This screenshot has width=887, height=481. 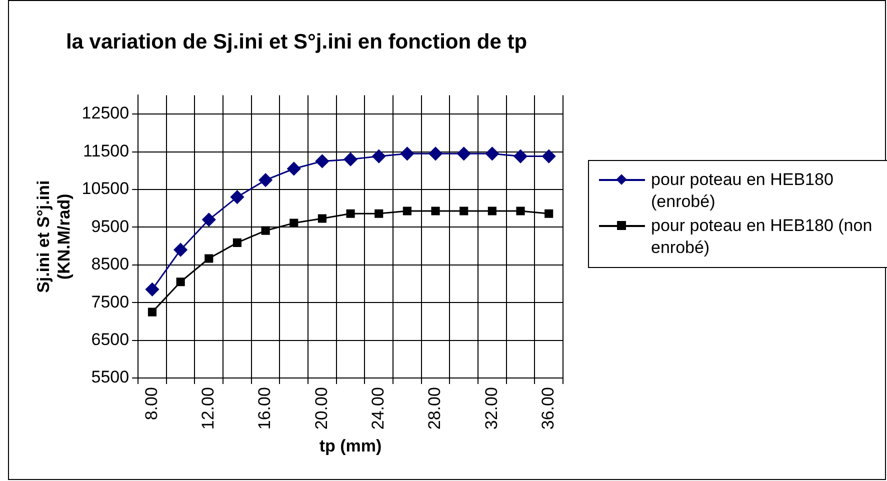 What do you see at coordinates (762, 237) in the screenshot?
I see `legend-label: pour poteau en HEB180 (non enrobé)` at bounding box center [762, 237].